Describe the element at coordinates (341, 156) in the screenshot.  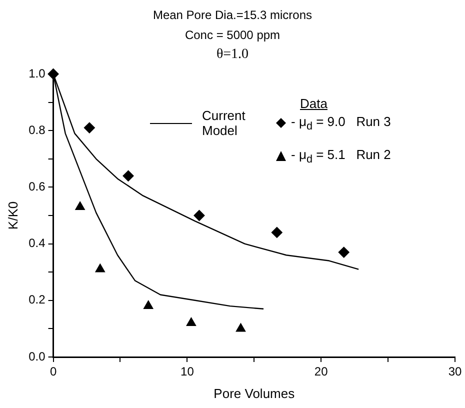
I see `legend-label: - μ$_{d}$ = 5.1 Run 2` at that location.